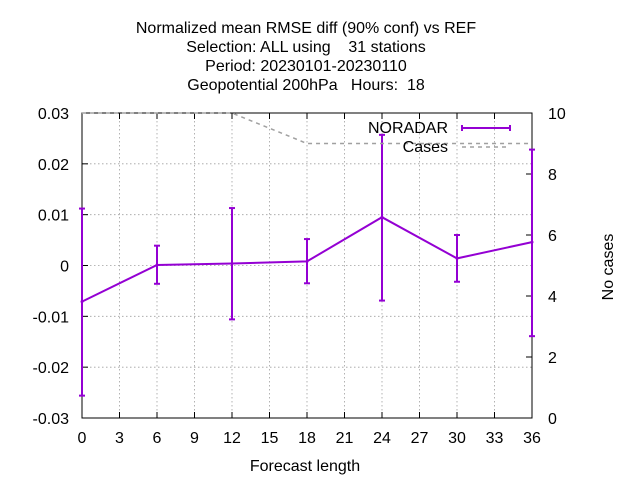  Describe the element at coordinates (420, 438) in the screenshot. I see `x-tick-label: 27` at that location.